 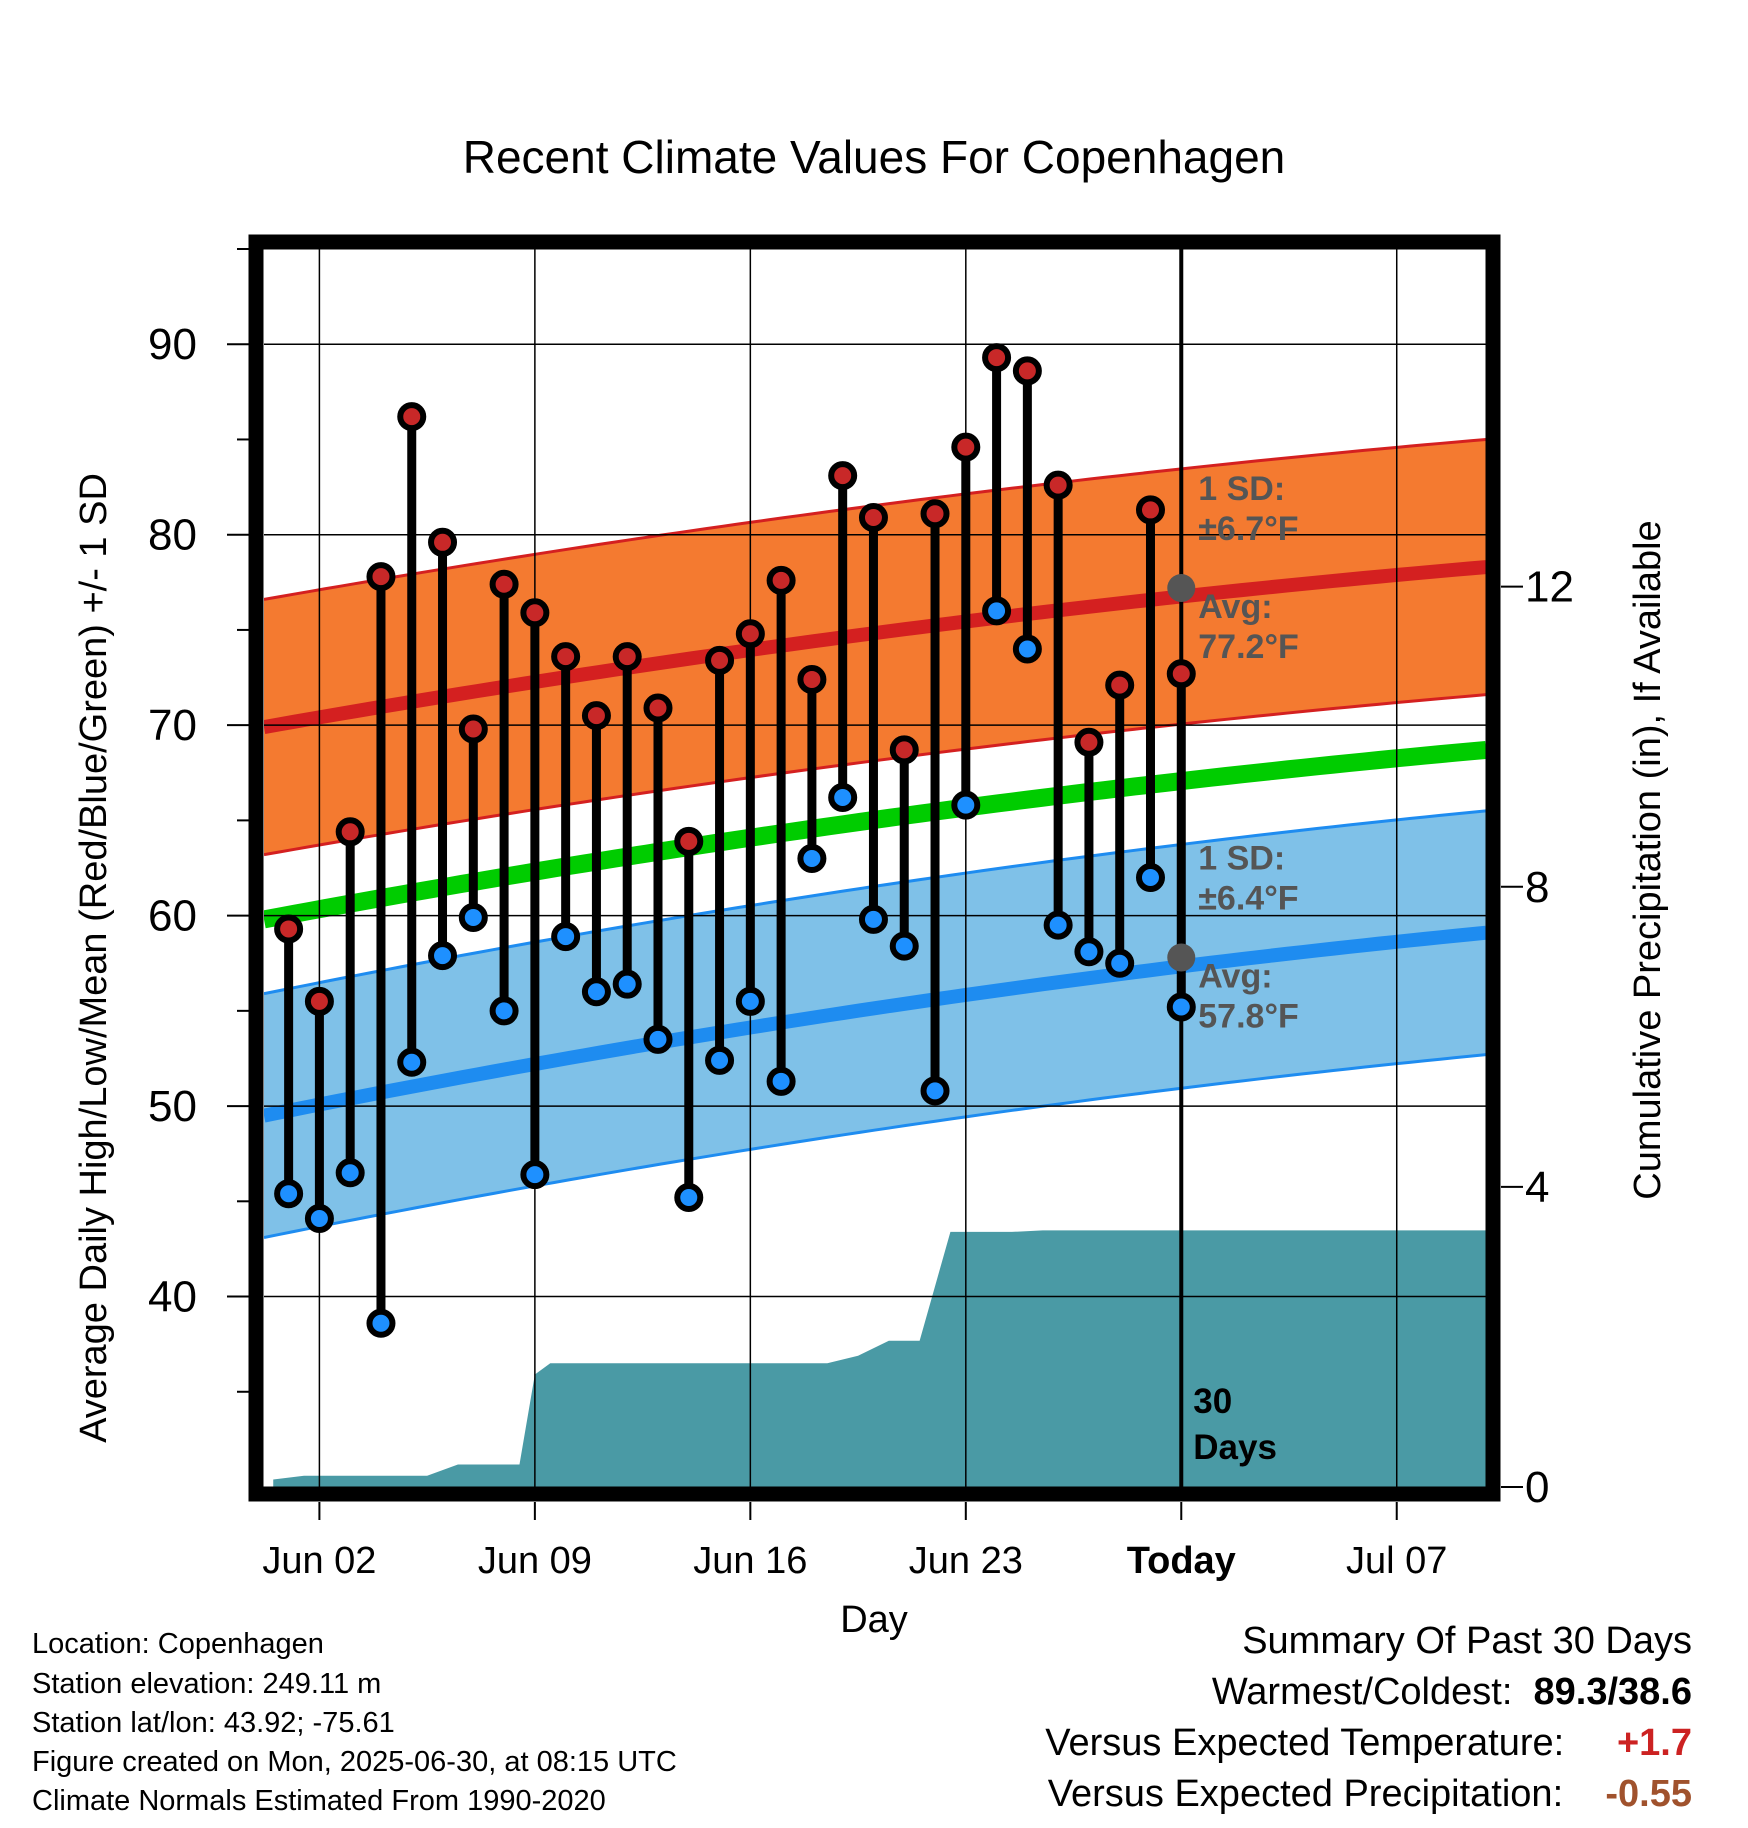 What do you see at coordinates (1537, 1187) in the screenshot?
I see `y2-tick-label: 4` at bounding box center [1537, 1187].